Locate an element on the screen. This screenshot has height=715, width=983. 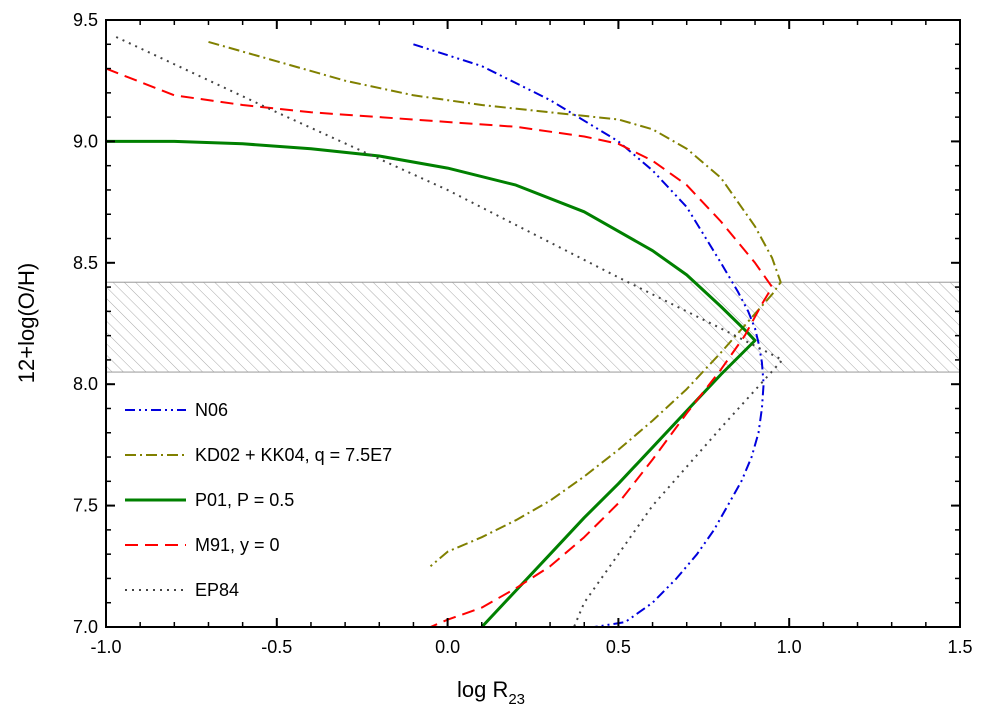
y-axis-title: 12+log(O/H) is located at coordinates (26, 323).